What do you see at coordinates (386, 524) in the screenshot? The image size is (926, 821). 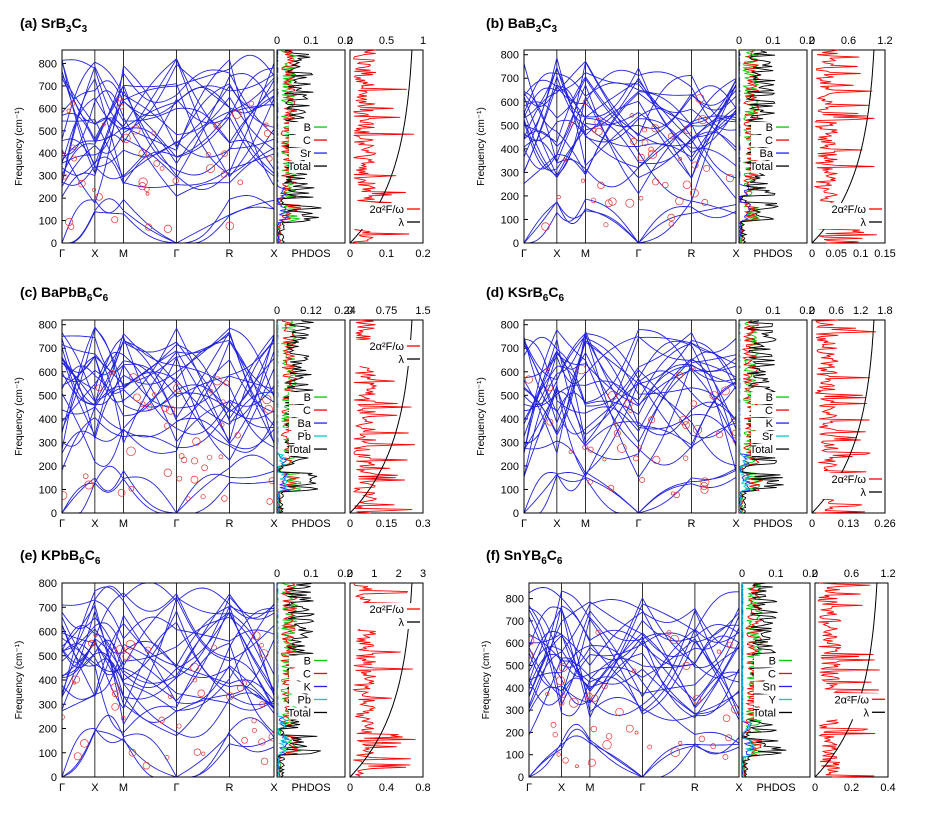 I see `eliash-bottom-tick: 0.15` at bounding box center [386, 524].